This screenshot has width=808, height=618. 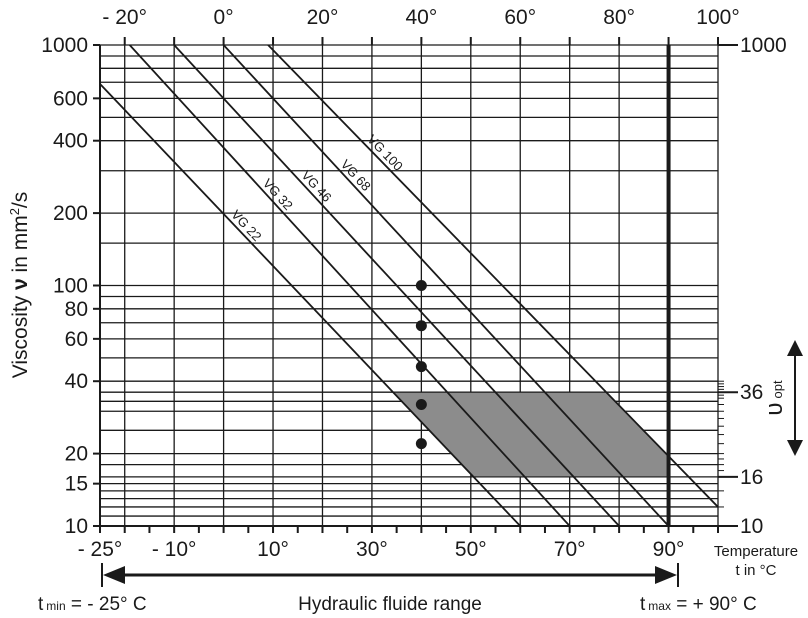 I want to click on right-tick-label-10: 10, so click(x=751, y=526).